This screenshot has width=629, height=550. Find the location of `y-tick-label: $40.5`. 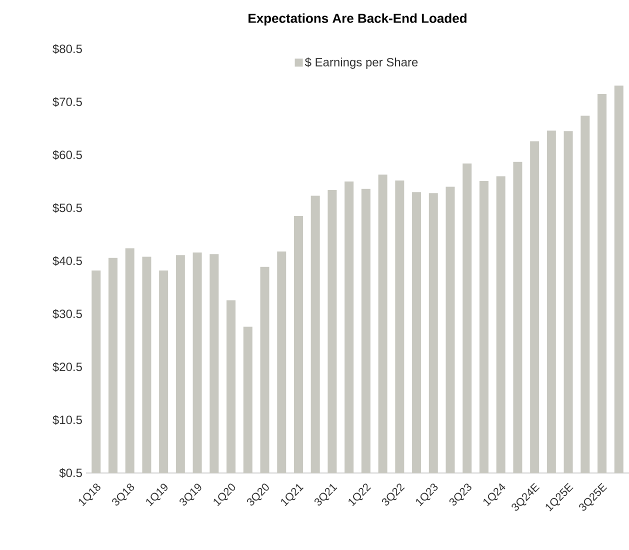

y-tick-label: $40.5 is located at coordinates (67, 261).